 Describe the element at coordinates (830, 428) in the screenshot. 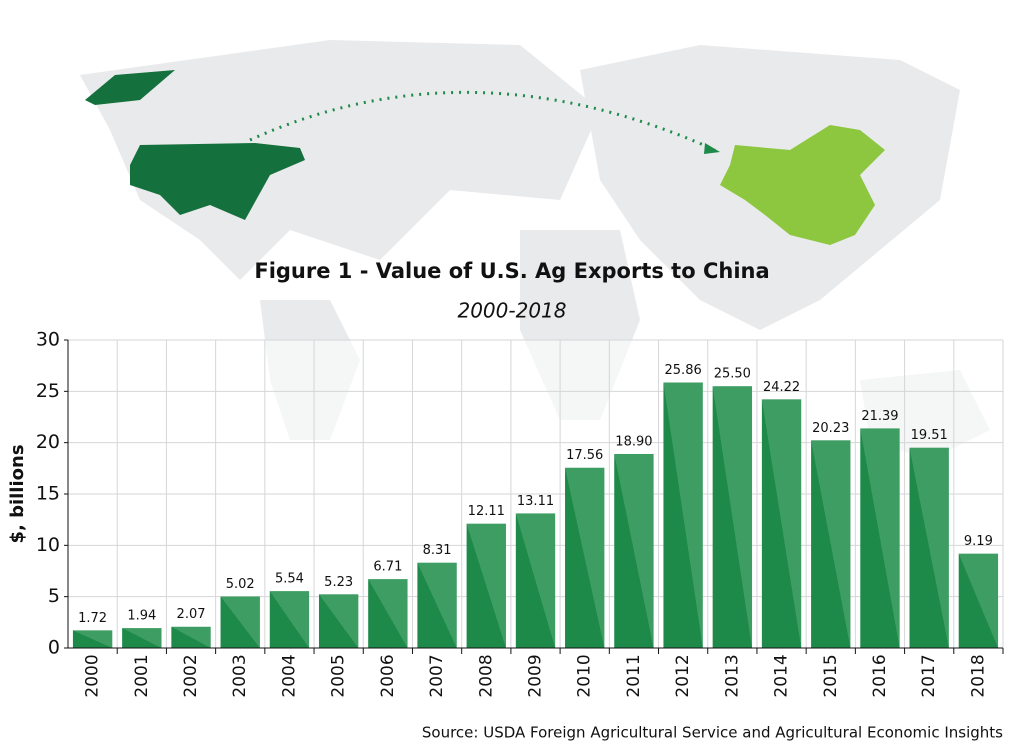

I see `data-label: 20.23` at that location.